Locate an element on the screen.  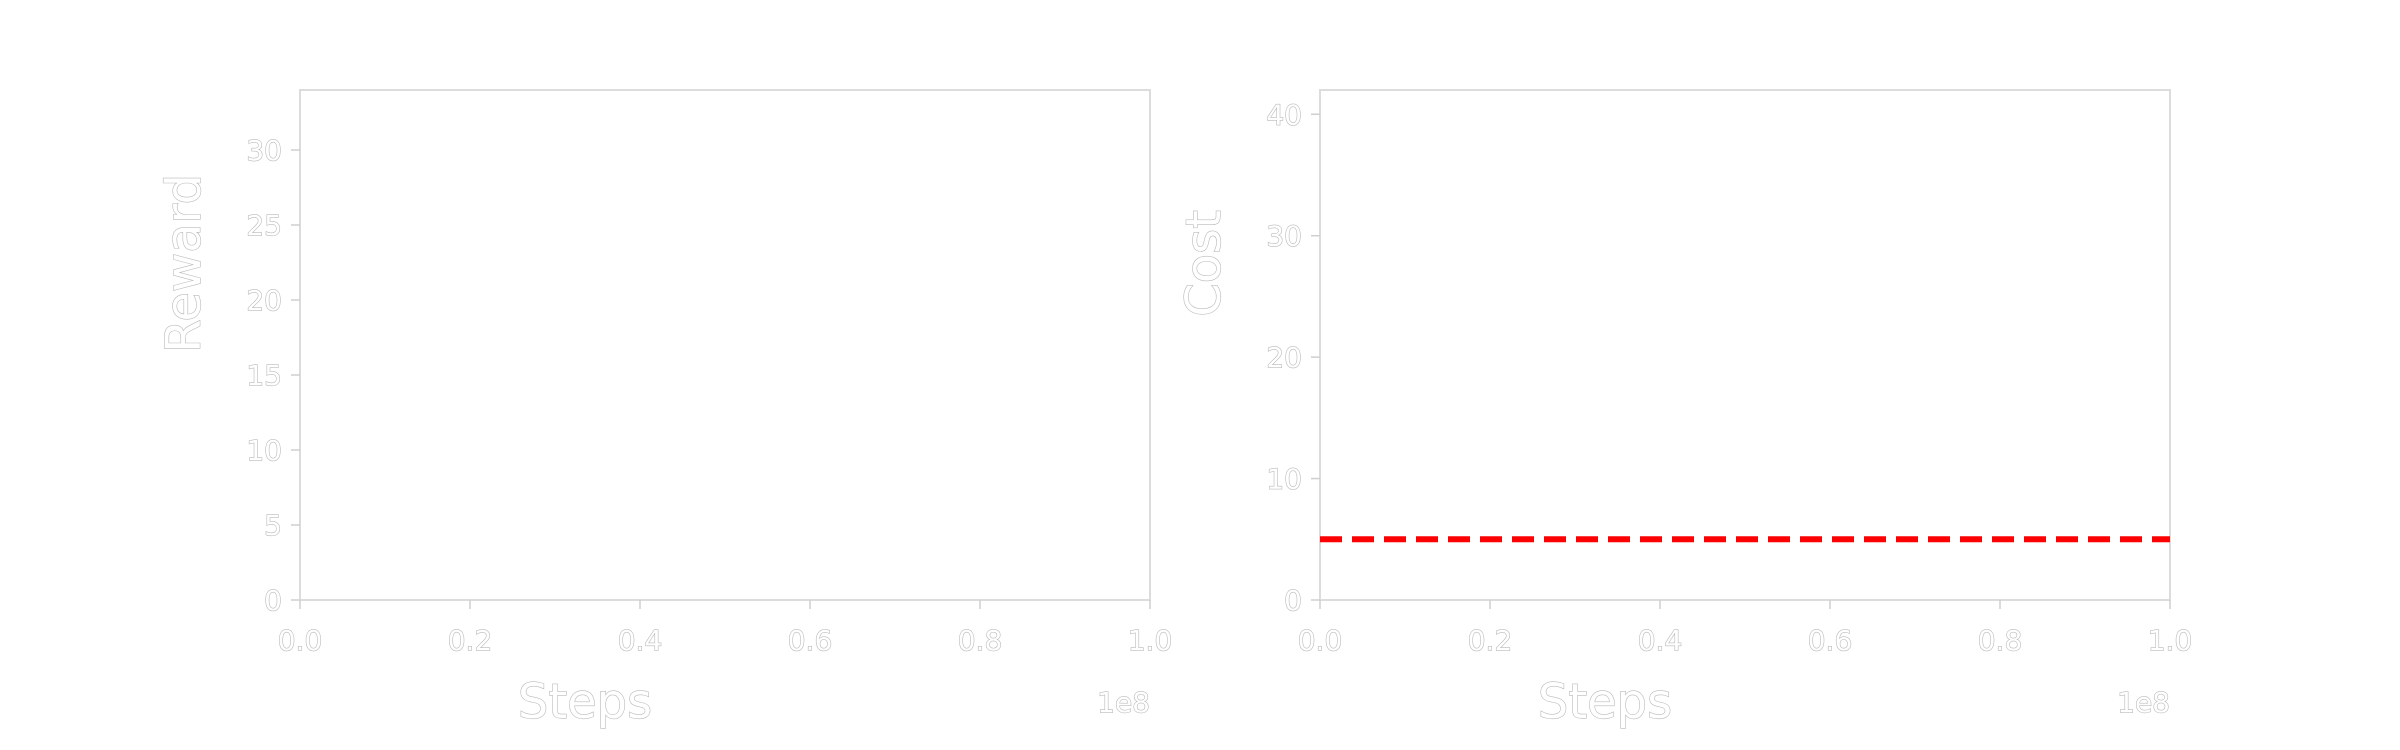
cost-y-tick-label: 0 is located at coordinates (1293, 600).